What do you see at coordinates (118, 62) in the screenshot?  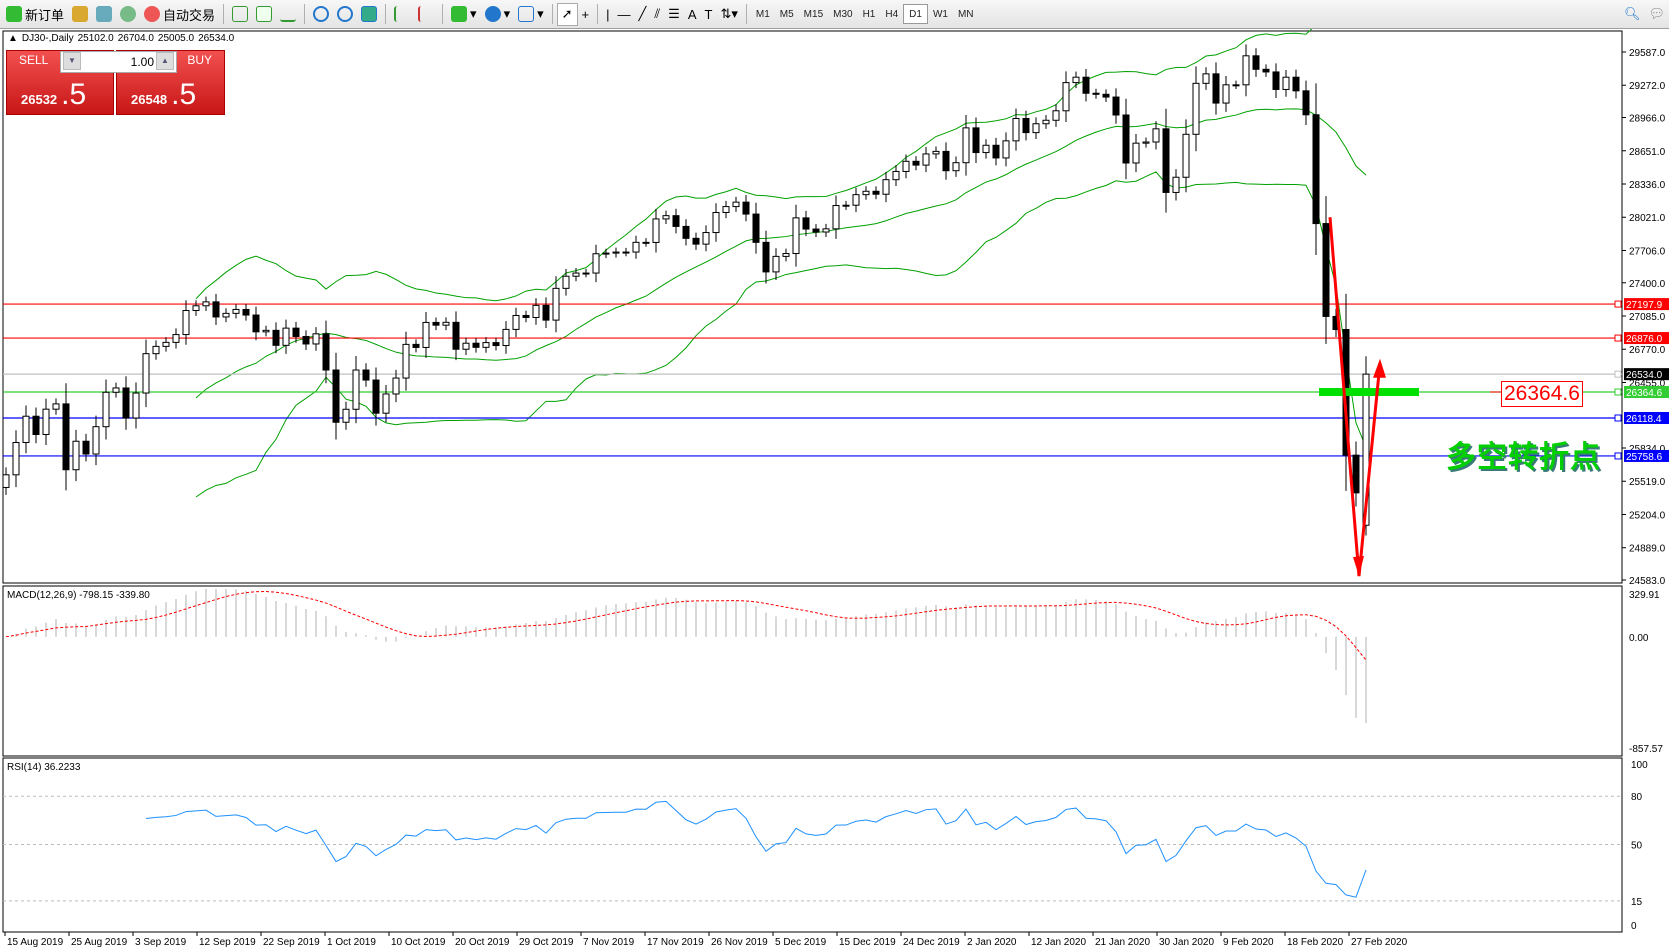 I see `lot-size-input: 1.00` at bounding box center [118, 62].